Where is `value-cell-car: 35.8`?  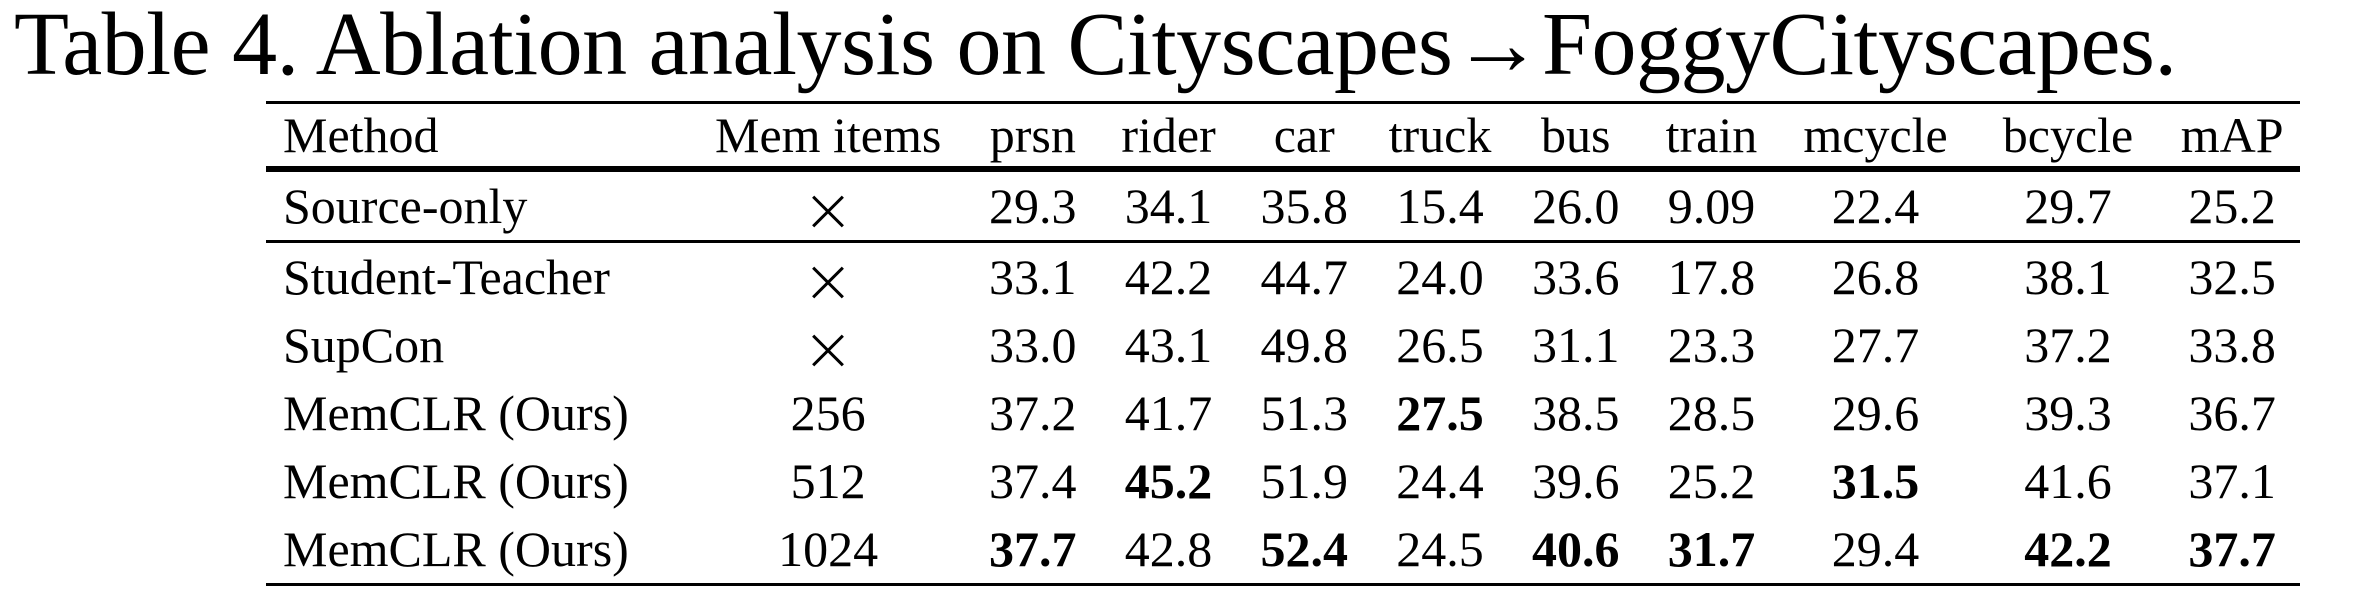 value-cell-car: 35.8 is located at coordinates (1304, 206).